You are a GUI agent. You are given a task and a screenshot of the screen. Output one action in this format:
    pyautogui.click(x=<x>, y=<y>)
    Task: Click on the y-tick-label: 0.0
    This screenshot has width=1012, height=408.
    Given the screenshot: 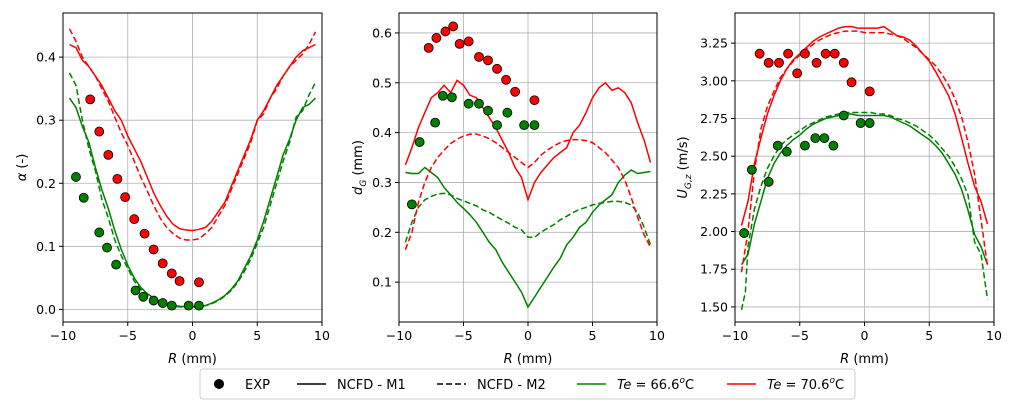 What is the action you would take?
    pyautogui.click(x=46, y=309)
    